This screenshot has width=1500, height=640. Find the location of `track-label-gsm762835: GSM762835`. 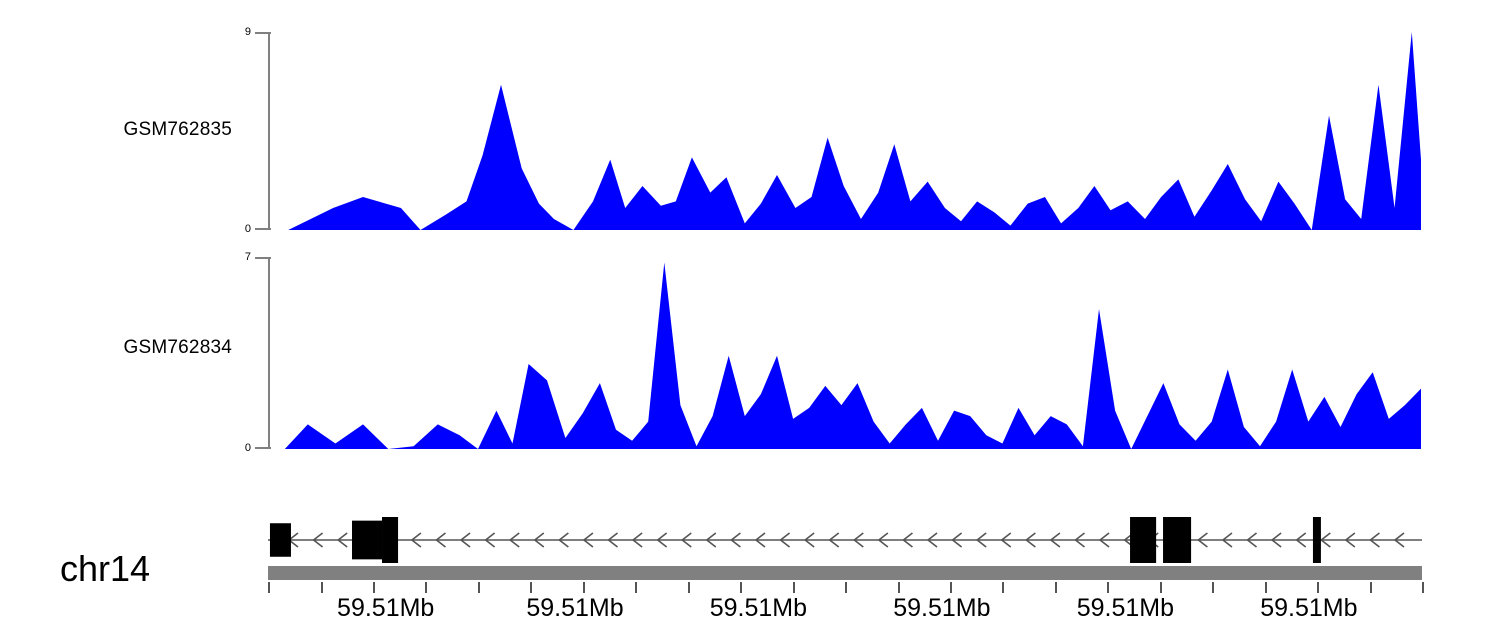

track-label-gsm762835: GSM762835 is located at coordinates (177, 129).